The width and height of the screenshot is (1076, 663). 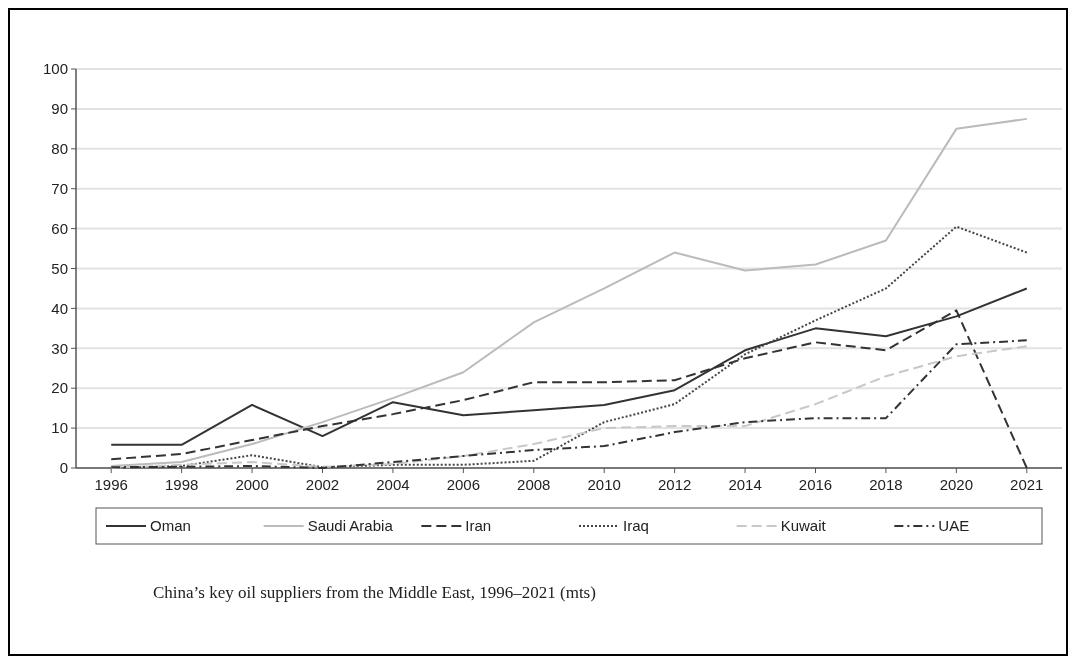 What do you see at coordinates (59, 109) in the screenshot?
I see `y-tick-label: 90` at bounding box center [59, 109].